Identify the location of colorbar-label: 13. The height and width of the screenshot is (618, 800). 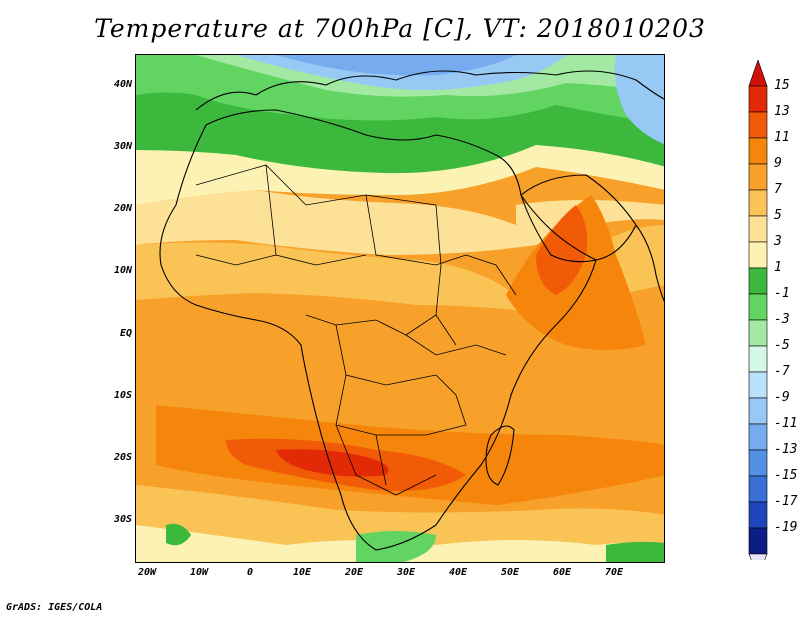
(782, 111).